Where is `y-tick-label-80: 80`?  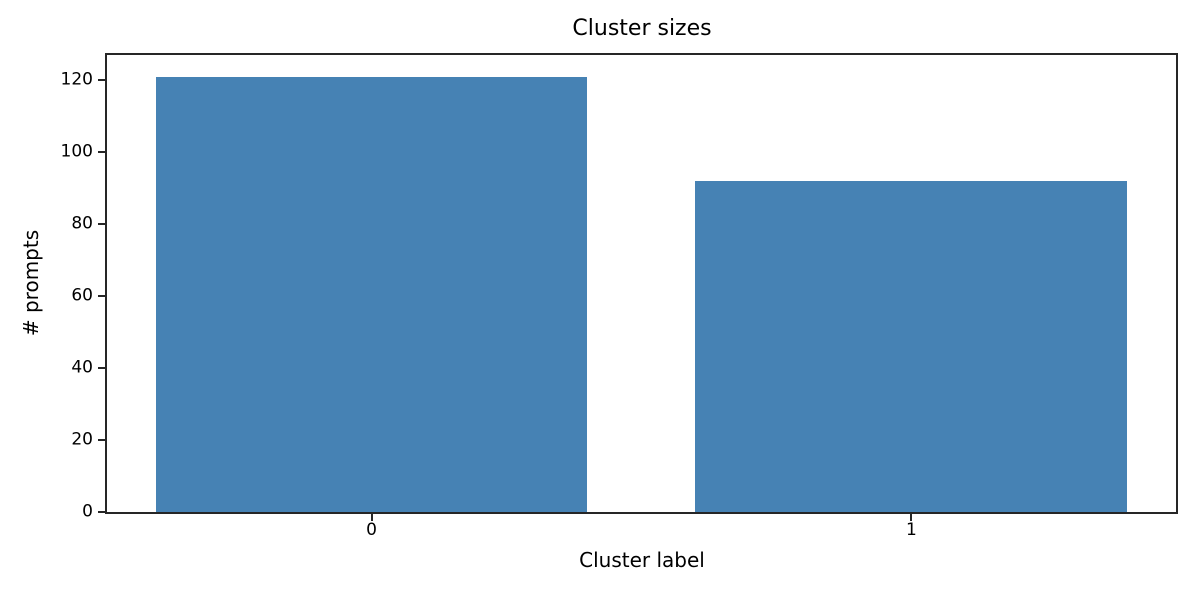 y-tick-label-80: 80 is located at coordinates (82, 223).